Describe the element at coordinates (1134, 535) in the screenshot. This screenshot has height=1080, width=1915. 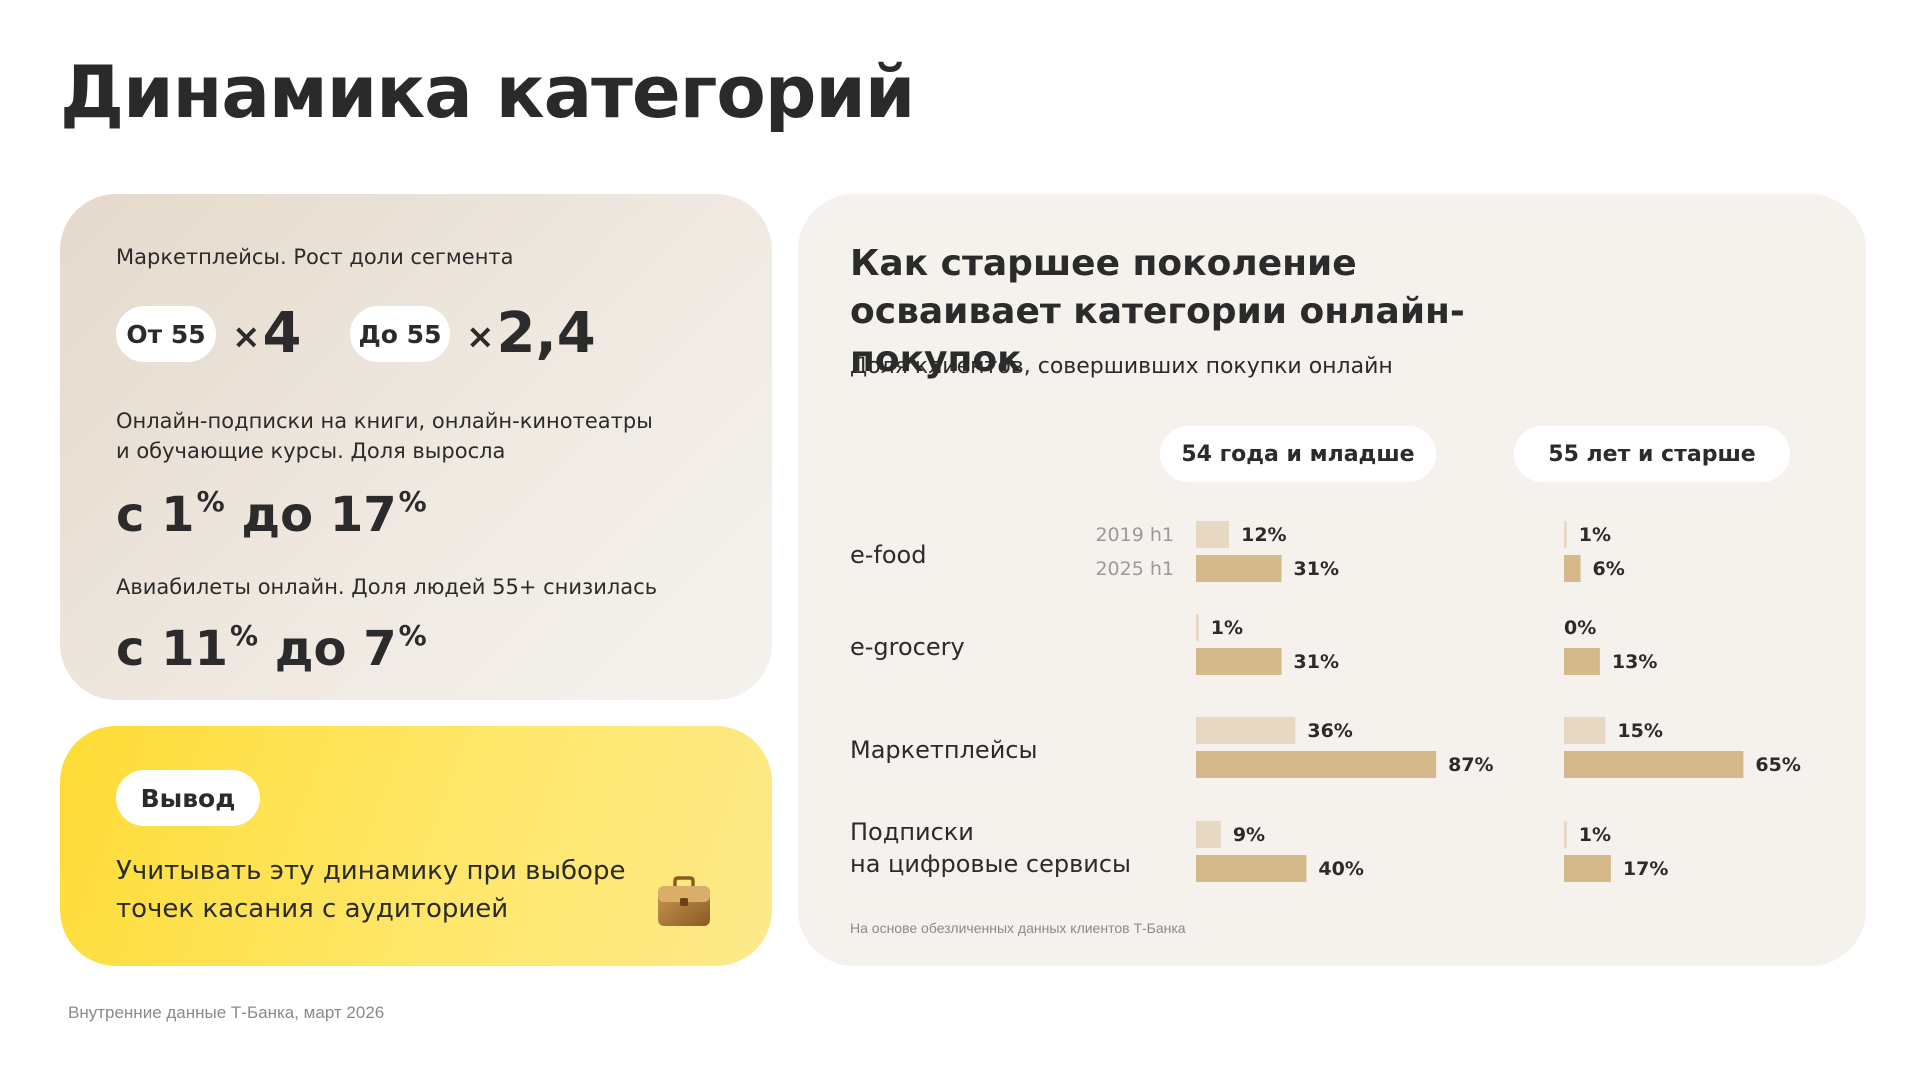
I see `series-legend-label: 2019 h1` at that location.